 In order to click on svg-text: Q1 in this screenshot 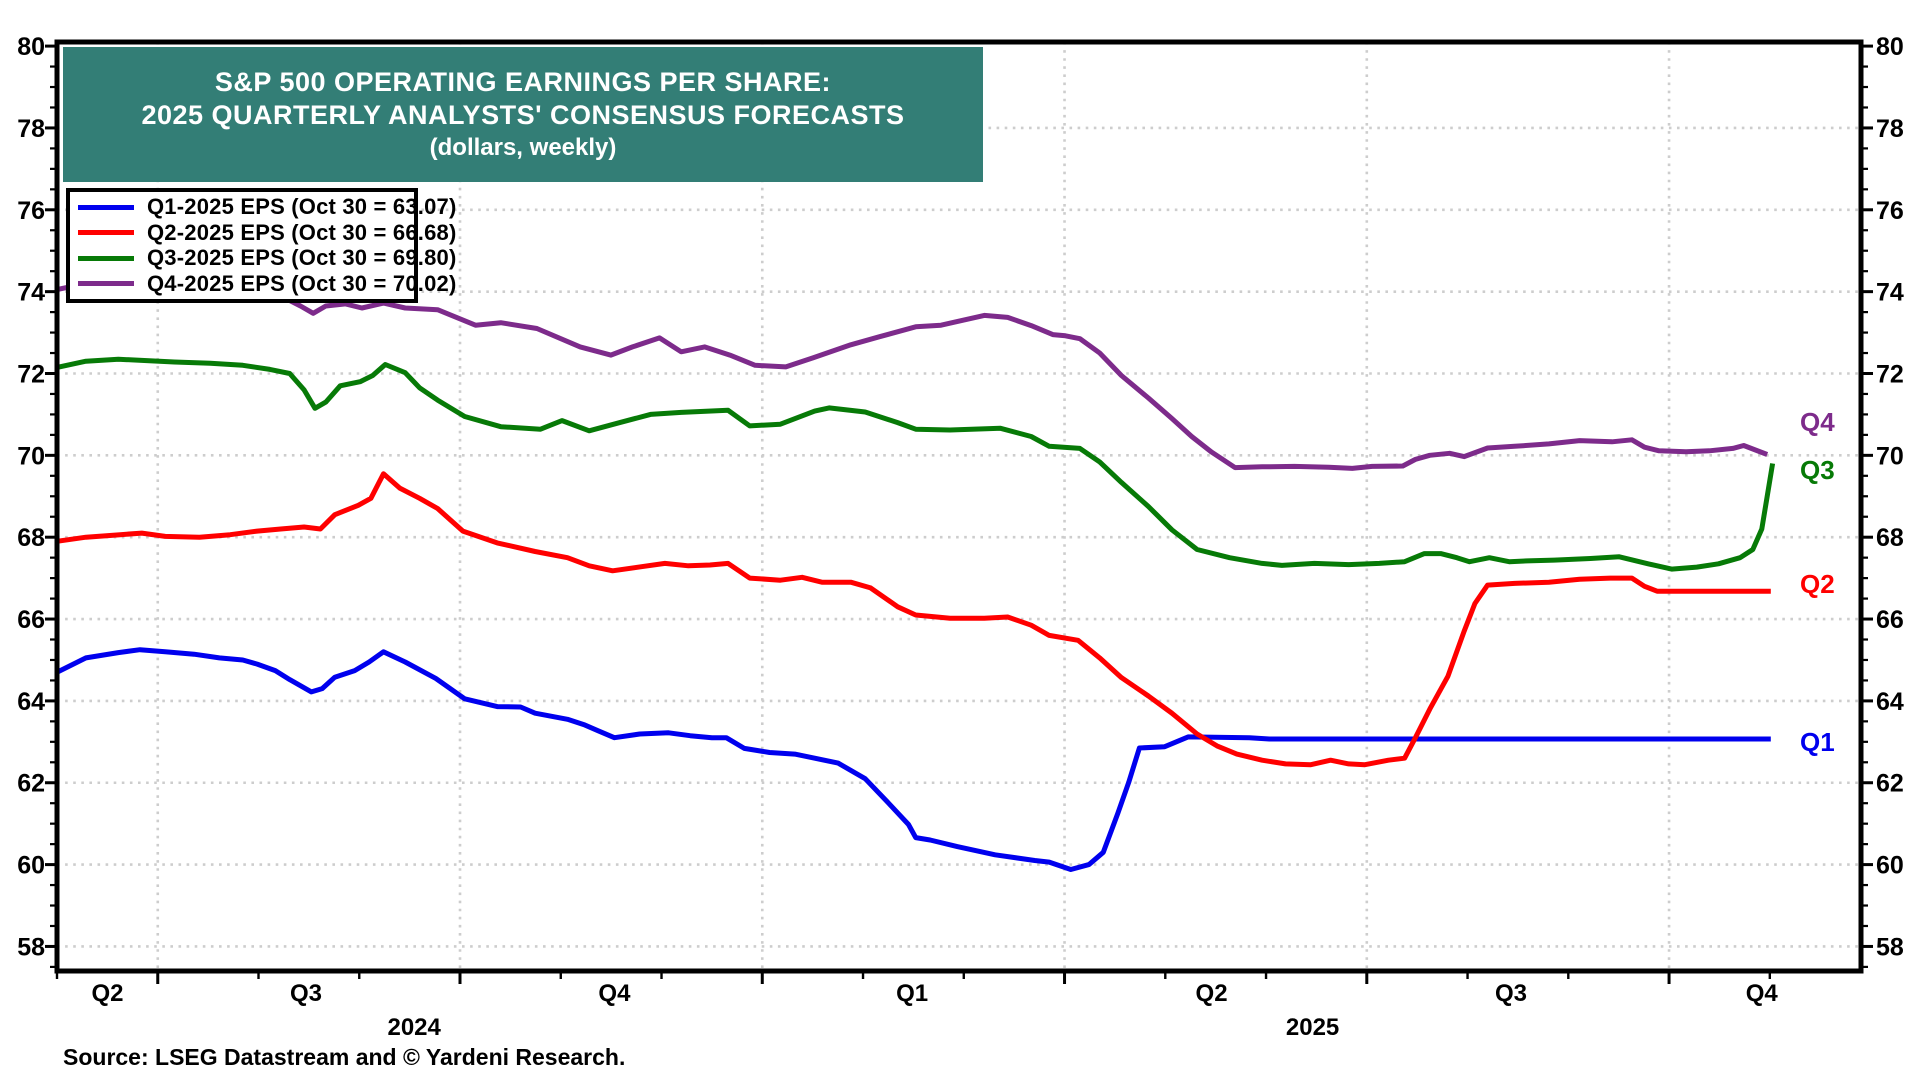, I will do `click(912, 993)`.